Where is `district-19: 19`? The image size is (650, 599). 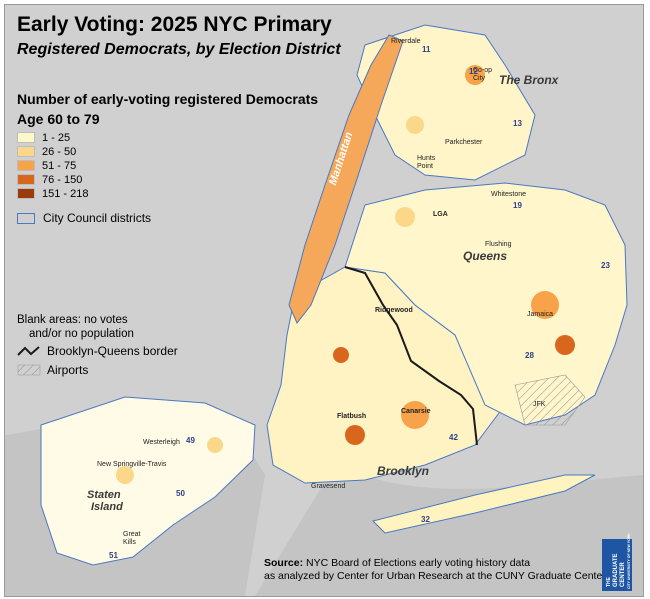
district-19: 19 is located at coordinates (517, 205).